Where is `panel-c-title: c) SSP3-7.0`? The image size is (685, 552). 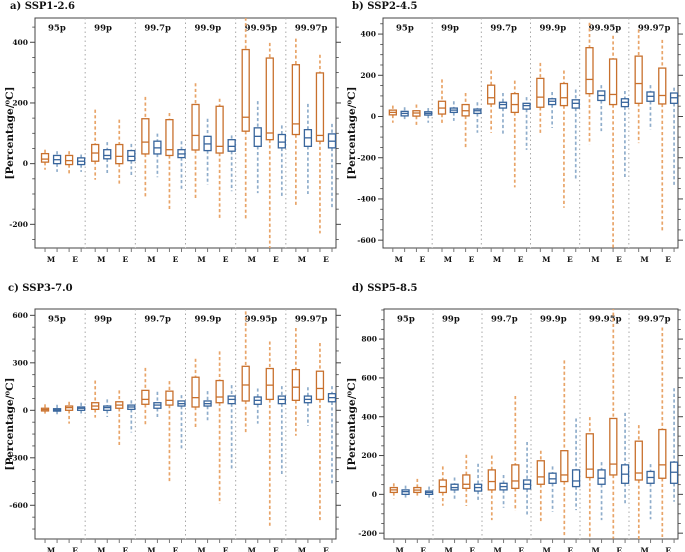 panel-c-title: c) SSP3-7.0 is located at coordinates (40, 288).